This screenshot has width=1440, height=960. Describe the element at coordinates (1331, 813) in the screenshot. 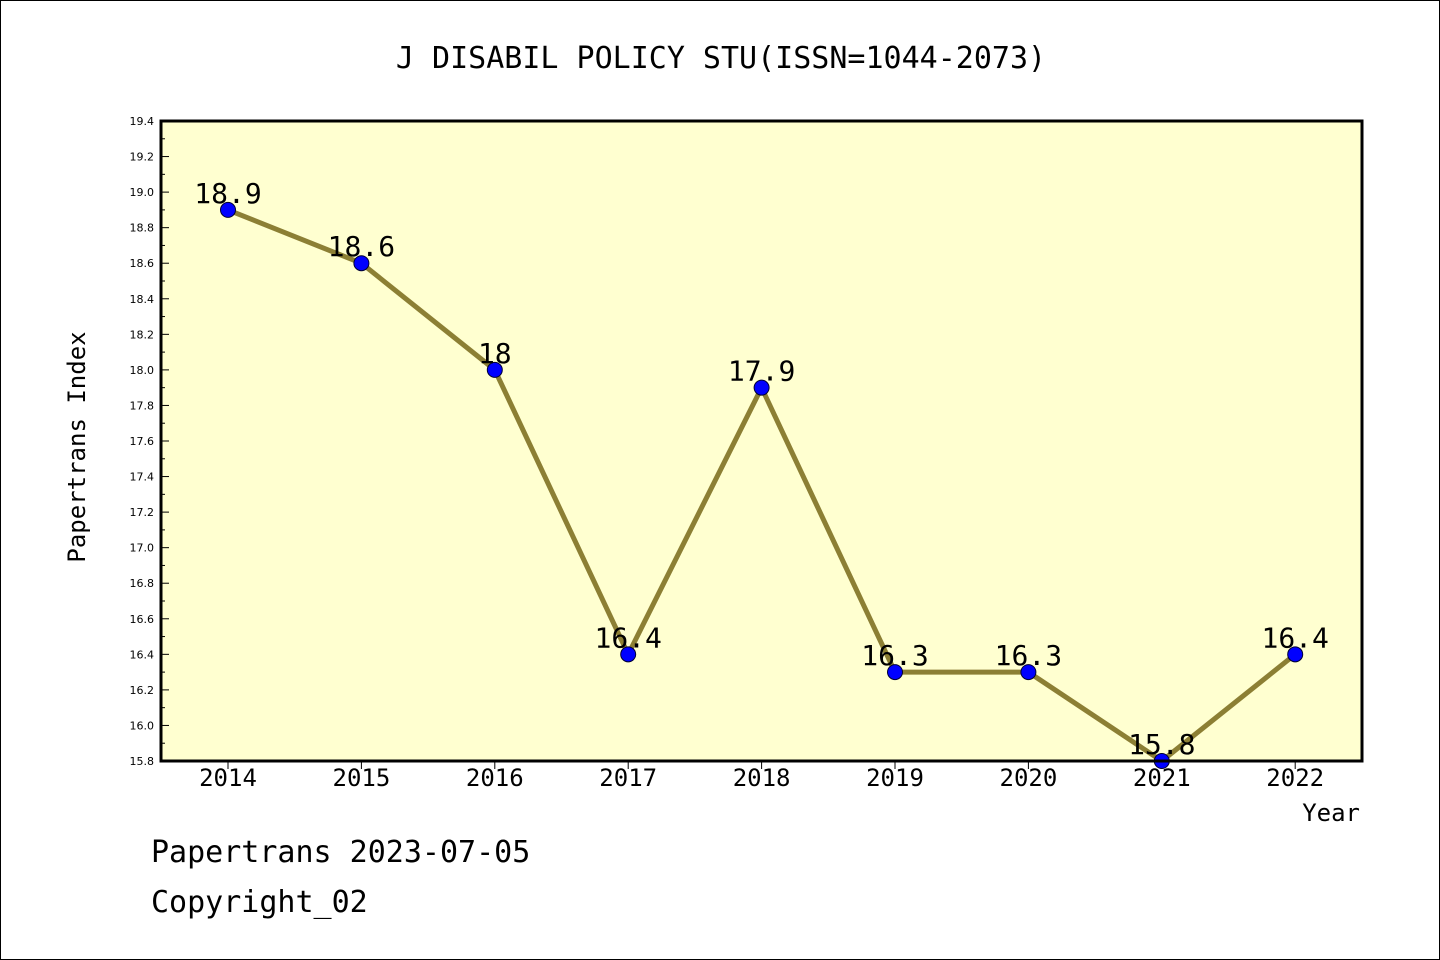

I see `x-axis-label: Year` at that location.